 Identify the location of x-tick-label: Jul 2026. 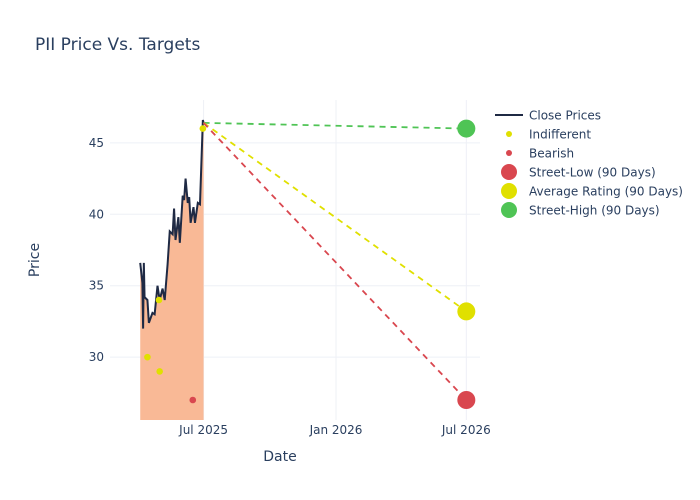
(466, 430).